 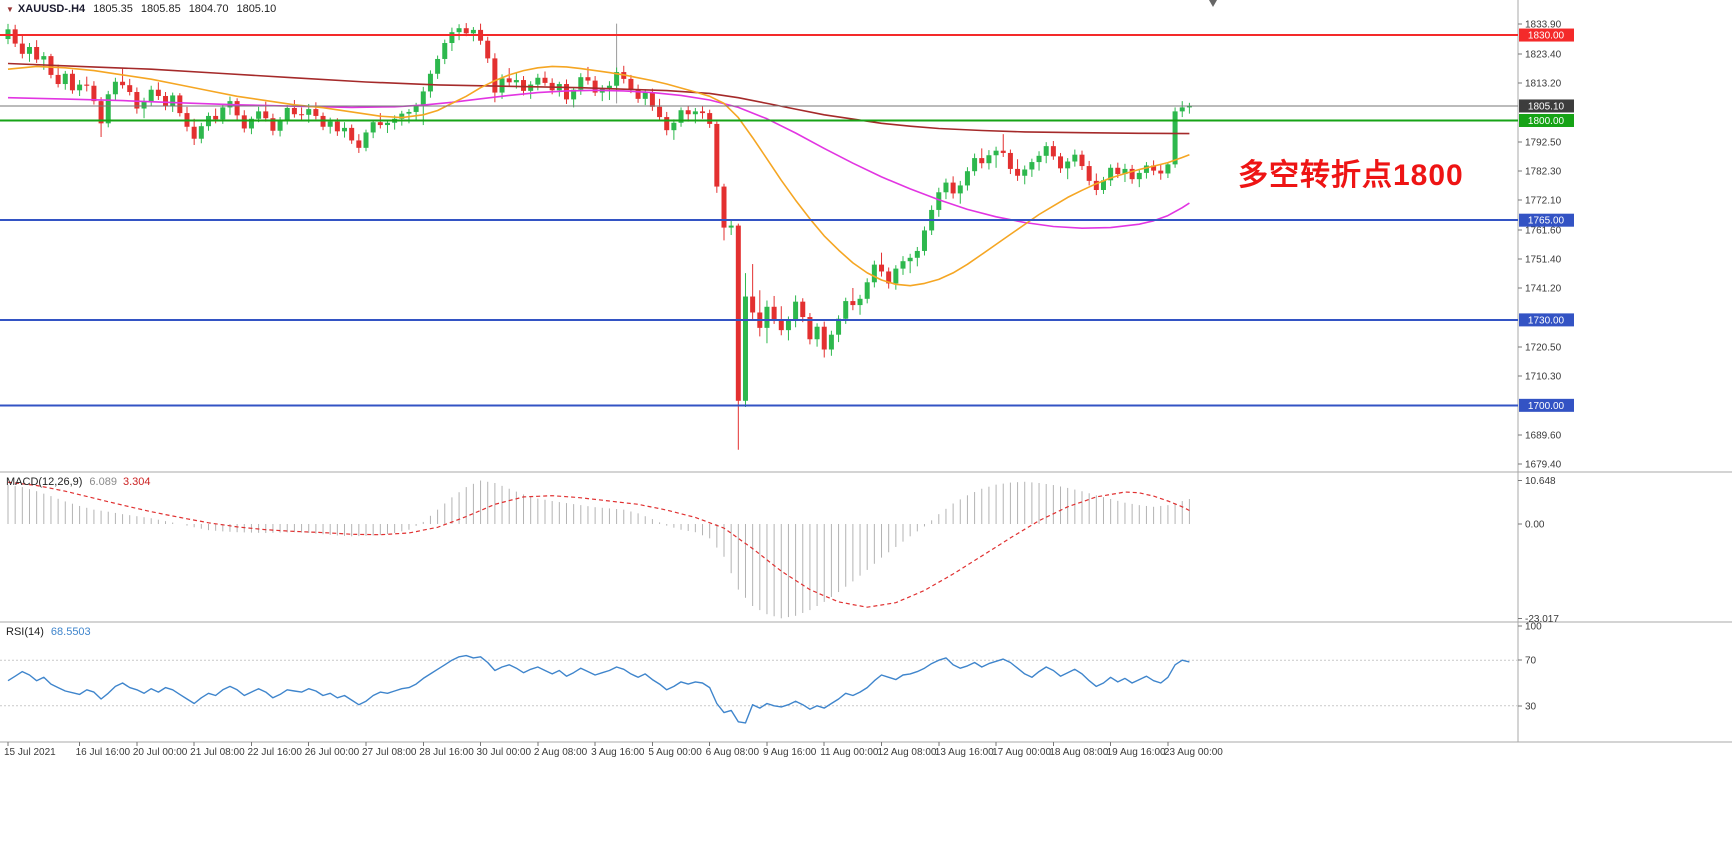 I want to click on macd-histogram, so click(x=598, y=549).